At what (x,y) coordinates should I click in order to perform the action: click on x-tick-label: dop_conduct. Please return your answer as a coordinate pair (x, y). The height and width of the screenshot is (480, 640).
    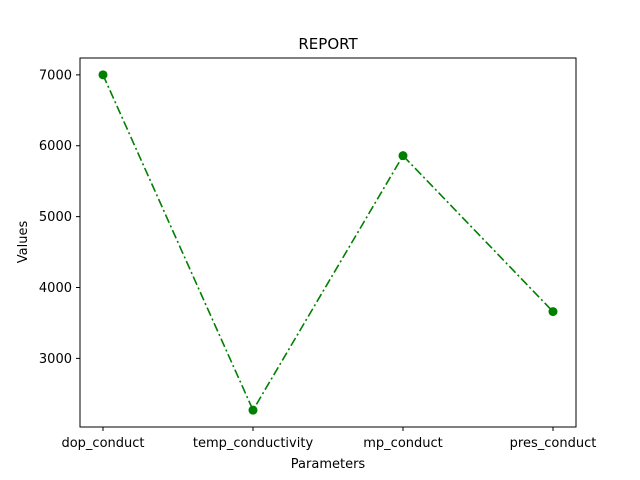
    Looking at the image, I should click on (102, 443).